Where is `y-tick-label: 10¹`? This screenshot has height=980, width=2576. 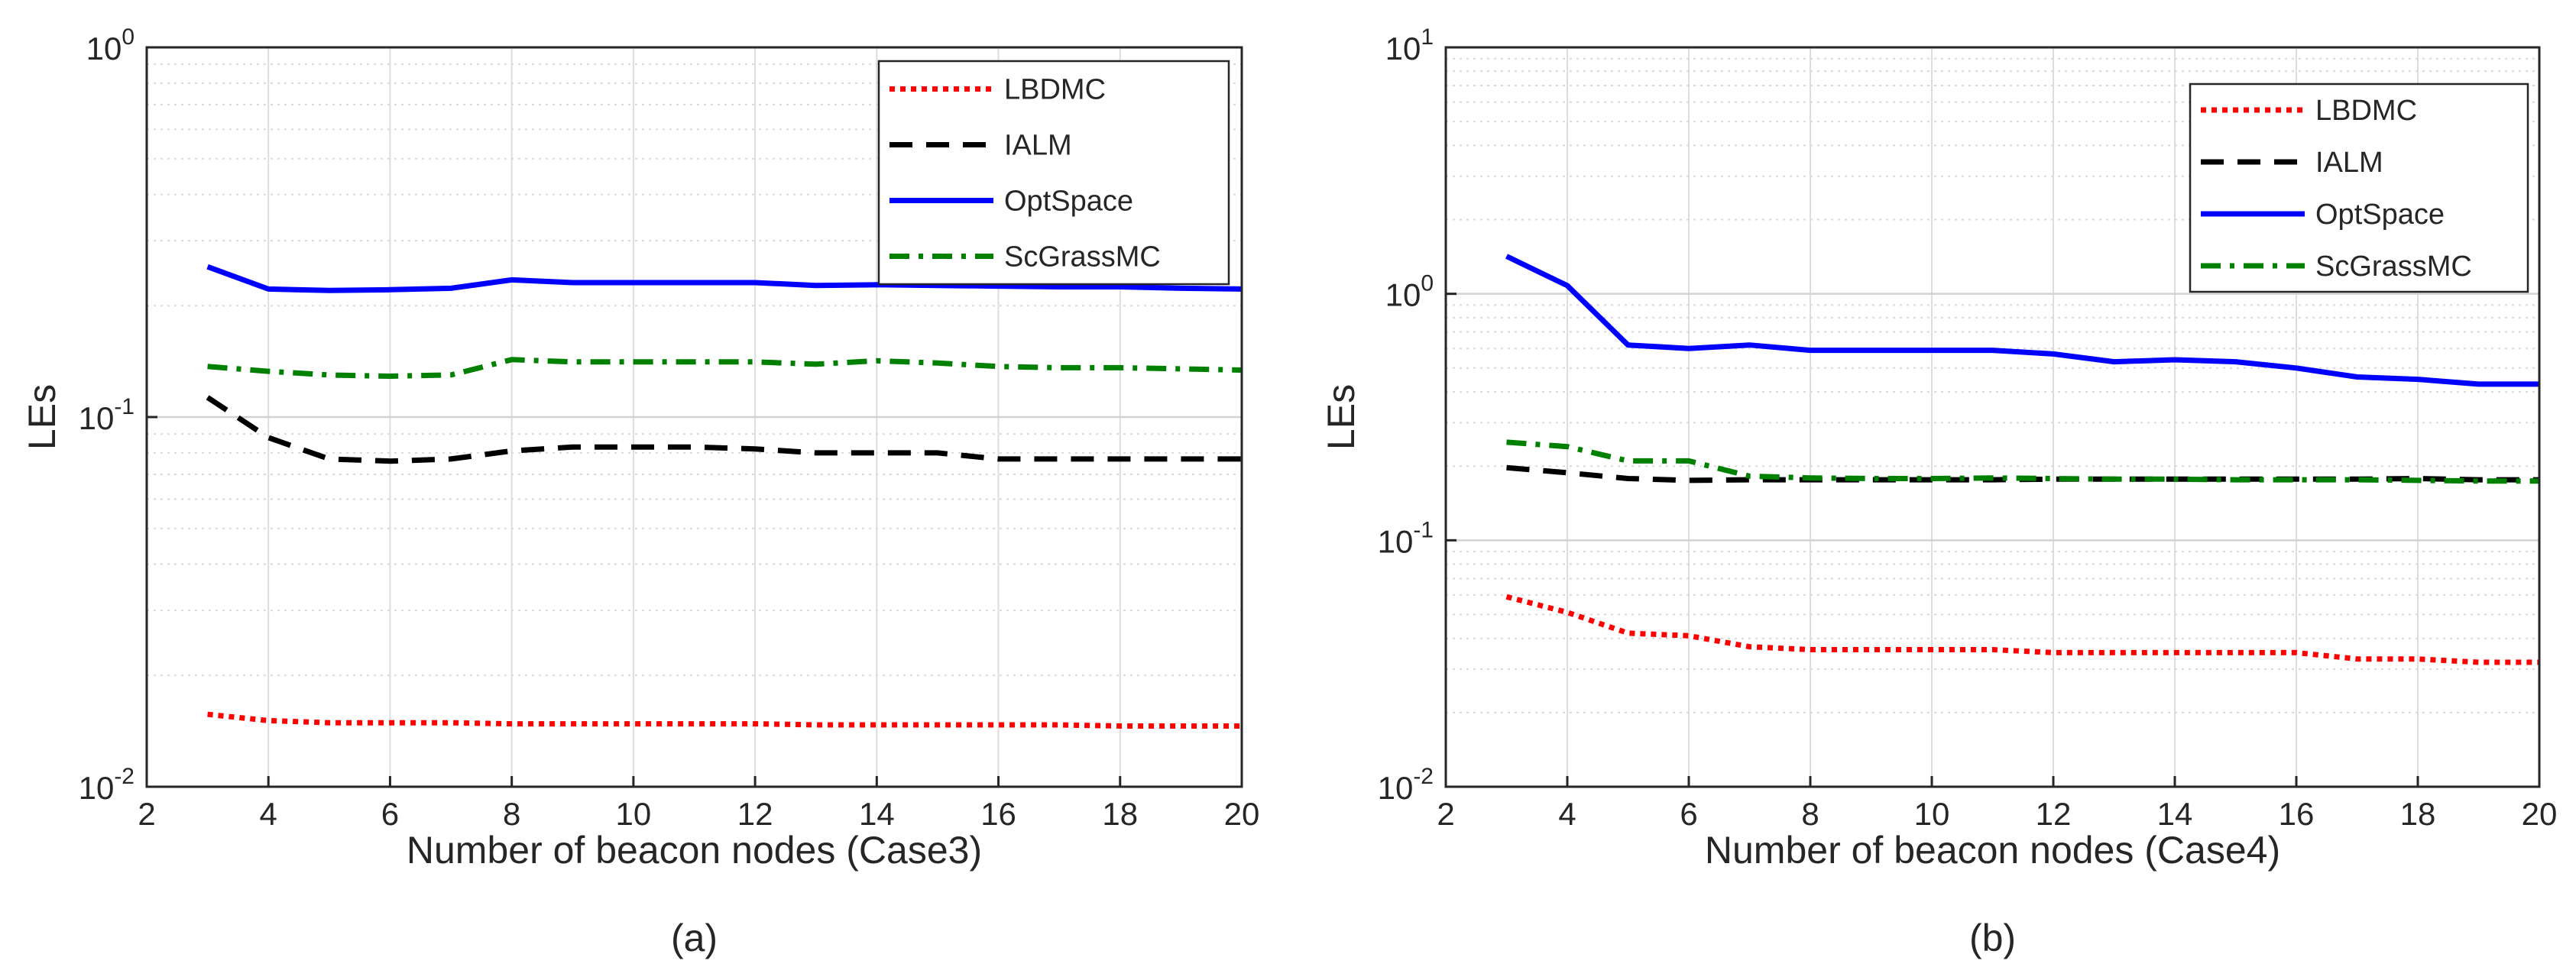
y-tick-label: 10¹ is located at coordinates (1409, 45).